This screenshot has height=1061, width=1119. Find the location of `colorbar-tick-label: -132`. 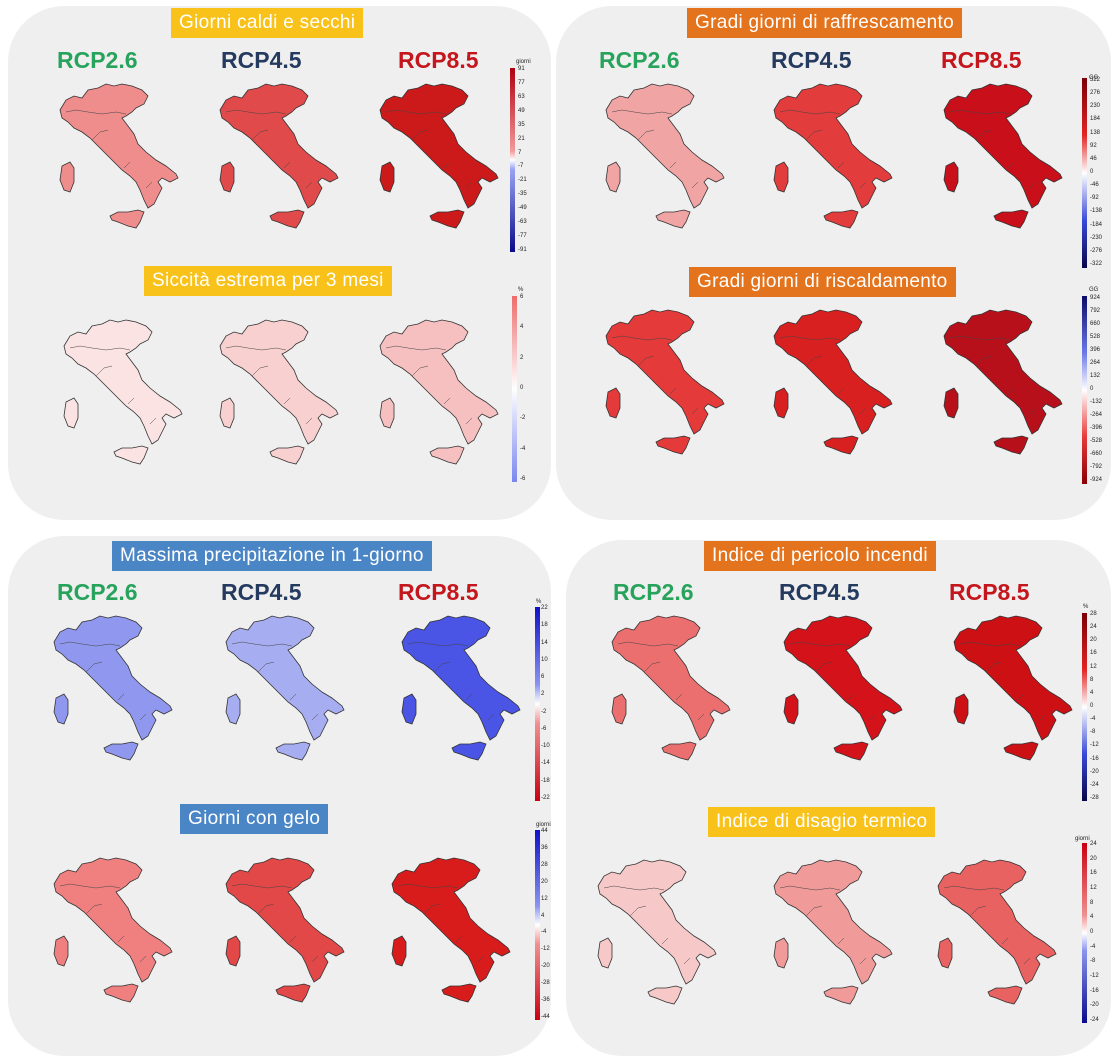

colorbar-tick-label: -132 is located at coordinates (1096, 402).